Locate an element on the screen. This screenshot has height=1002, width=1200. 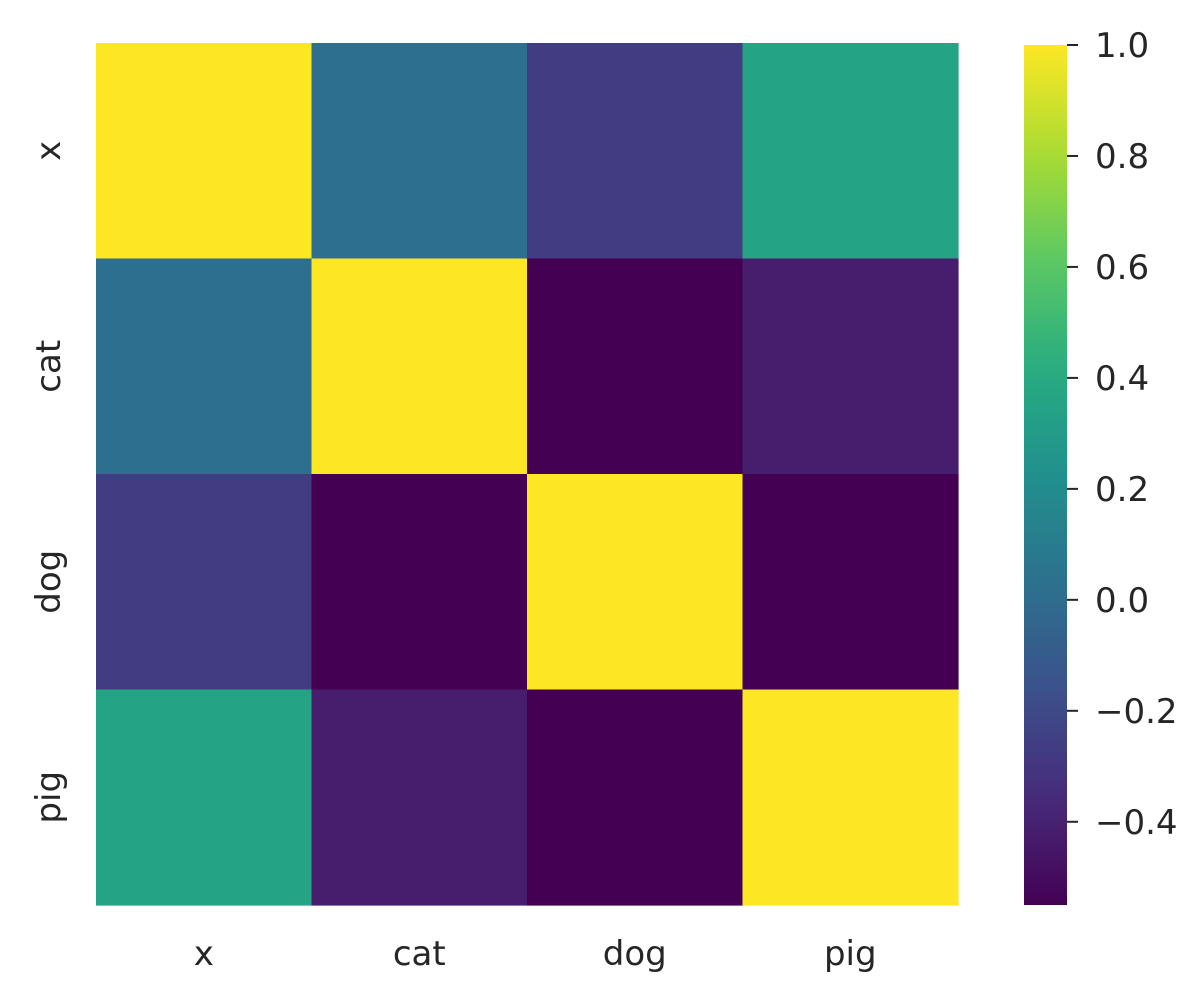
heatmap-cell-cat-cat is located at coordinates (419, 366).